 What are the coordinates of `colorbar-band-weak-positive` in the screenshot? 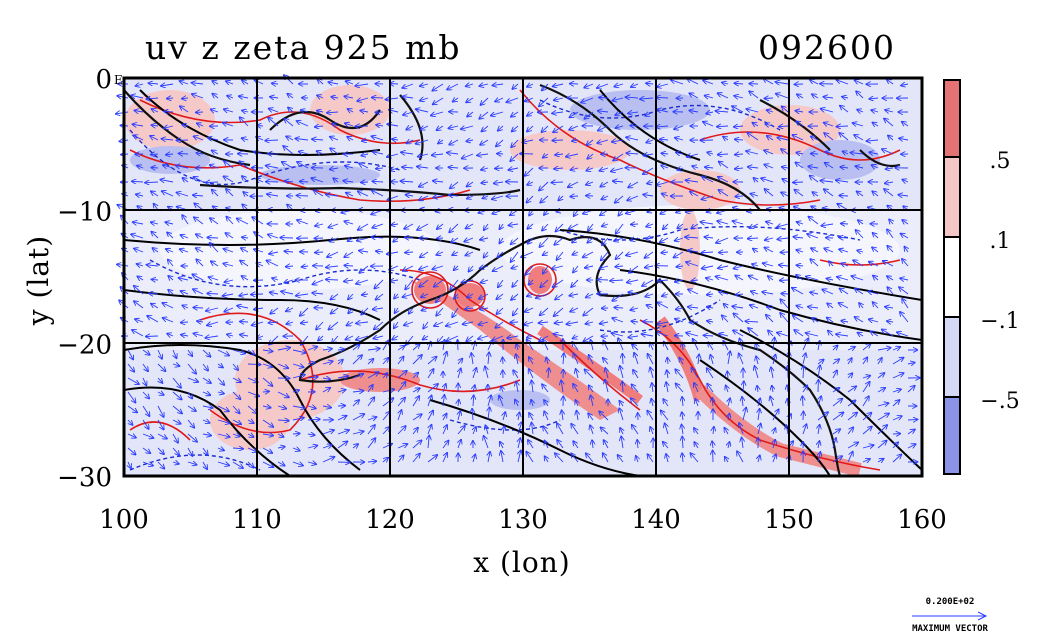 It's located at (952, 197).